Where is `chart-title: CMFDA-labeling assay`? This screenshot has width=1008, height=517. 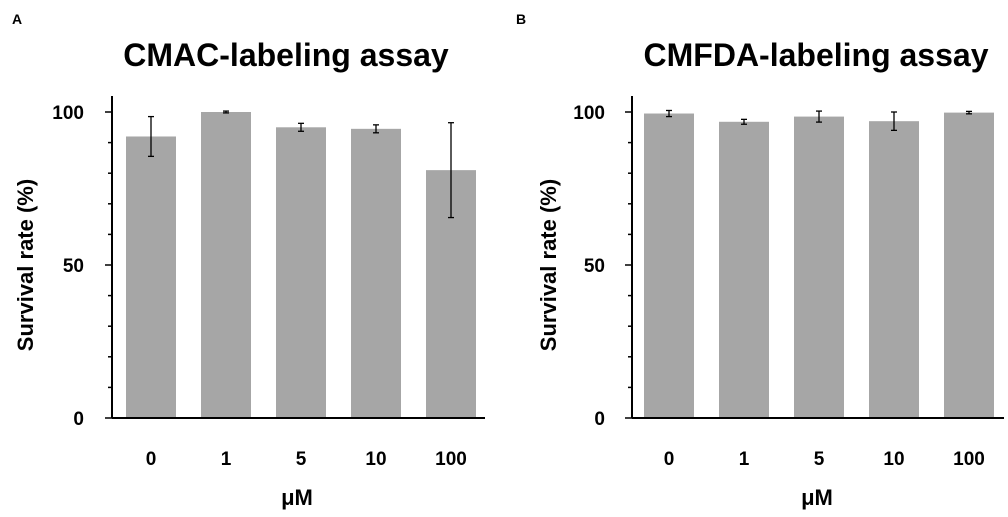 chart-title: CMFDA-labeling assay is located at coordinates (816, 55).